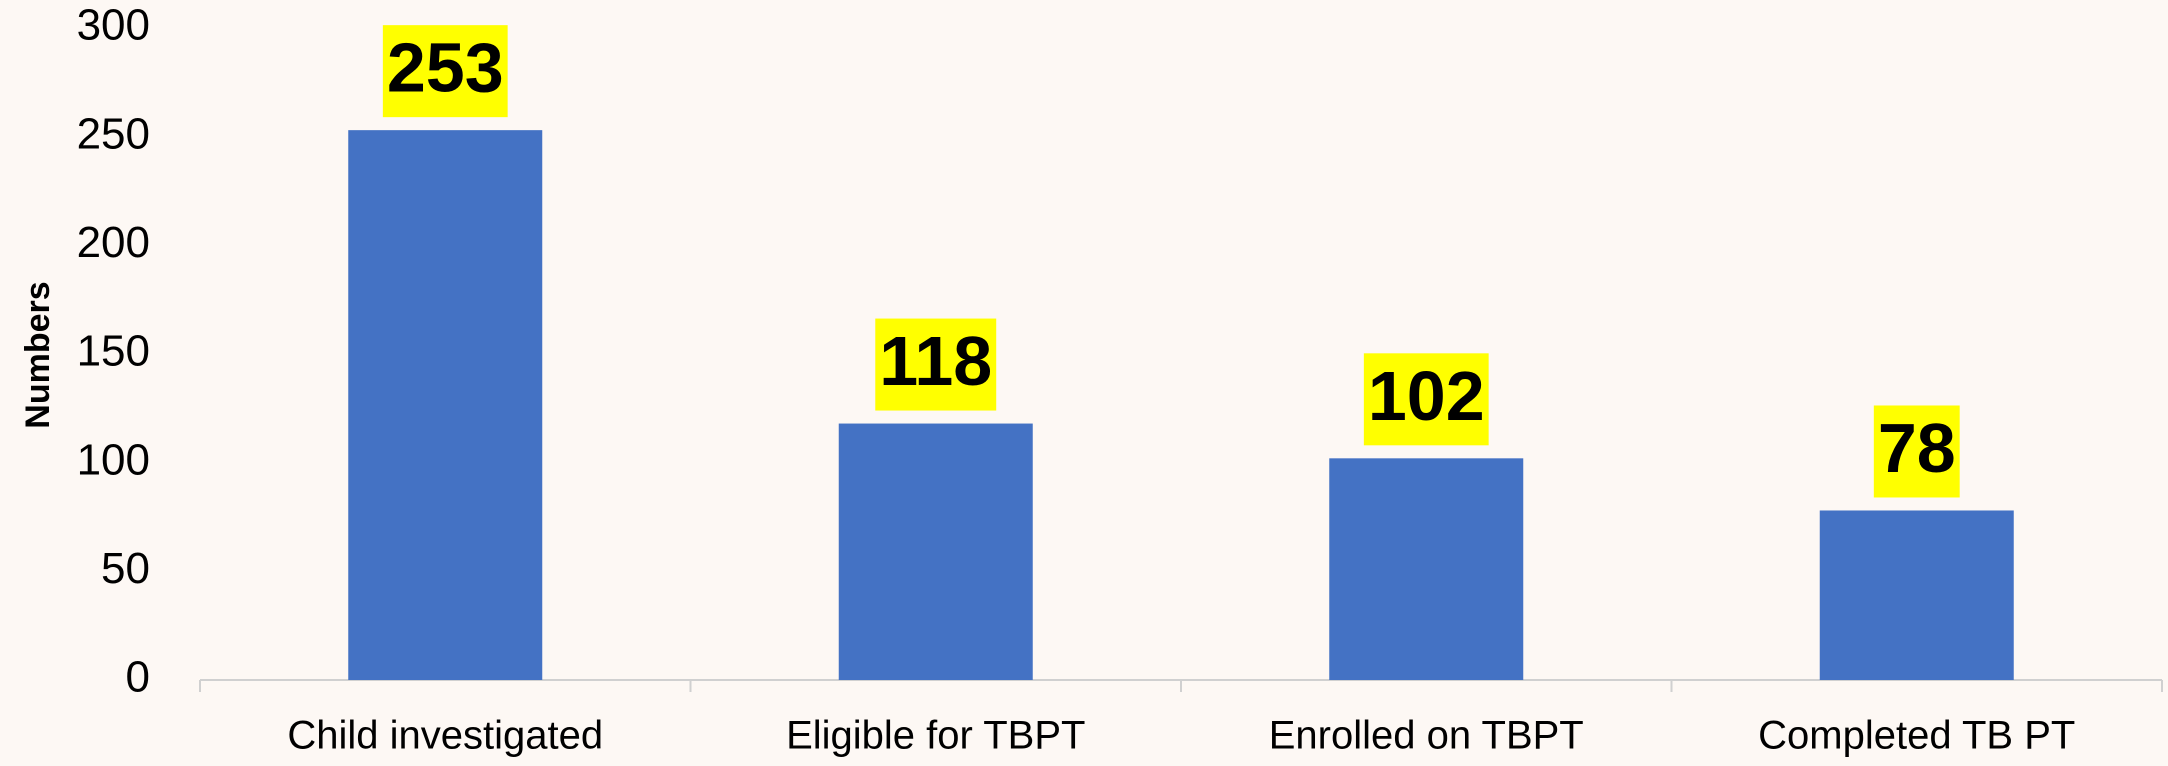 This screenshot has width=2168, height=766. What do you see at coordinates (1917, 448) in the screenshot?
I see `value-label: 78` at bounding box center [1917, 448].